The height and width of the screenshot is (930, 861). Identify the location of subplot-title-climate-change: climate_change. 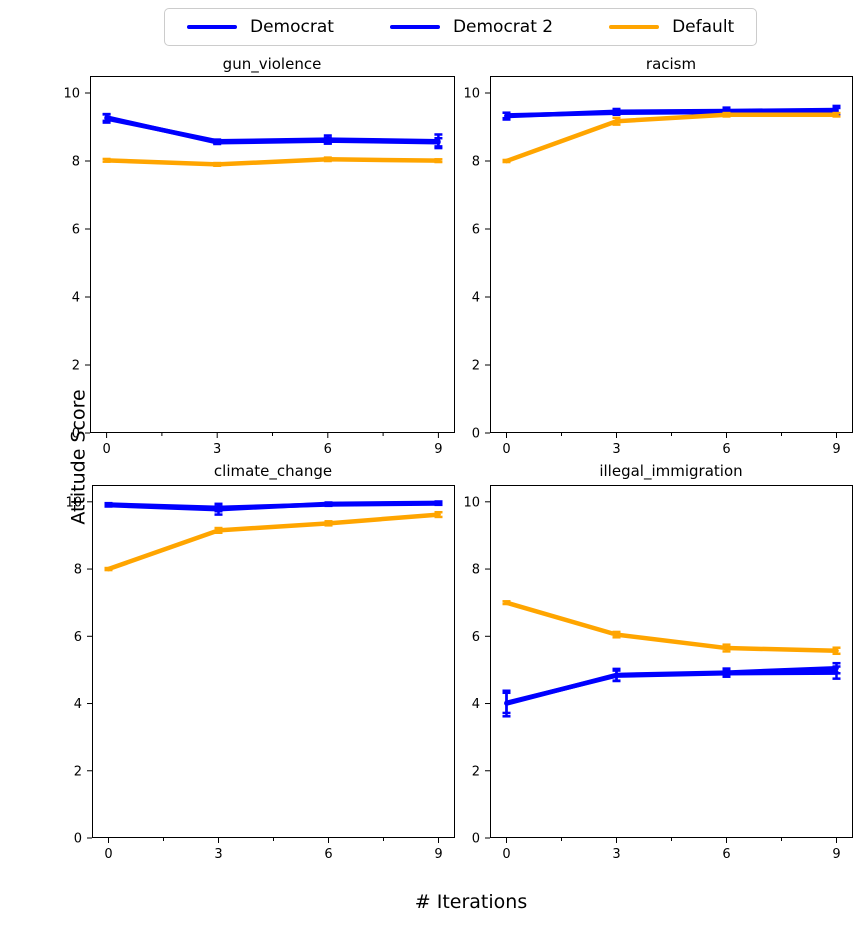
(273, 471).